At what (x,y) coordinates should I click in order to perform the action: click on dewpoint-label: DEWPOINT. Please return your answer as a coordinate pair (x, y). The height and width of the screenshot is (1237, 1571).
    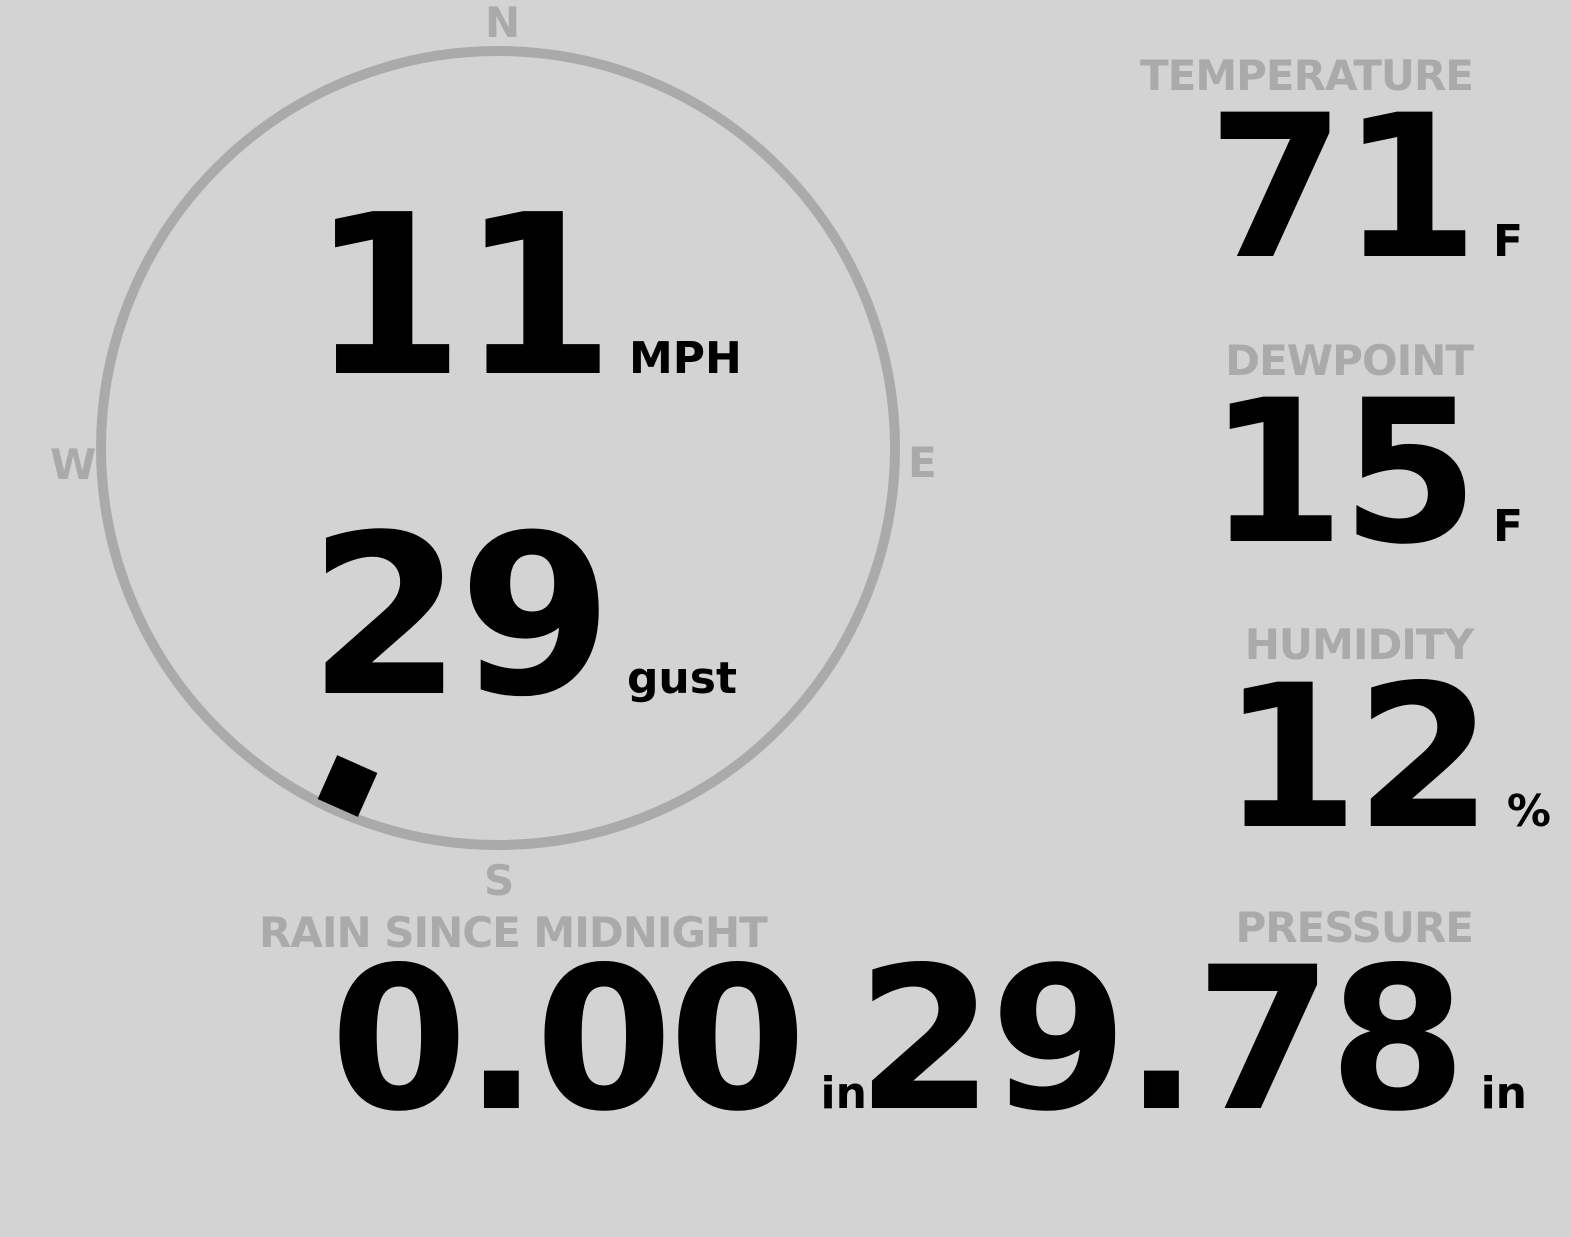
    Looking at the image, I should click on (1349, 360).